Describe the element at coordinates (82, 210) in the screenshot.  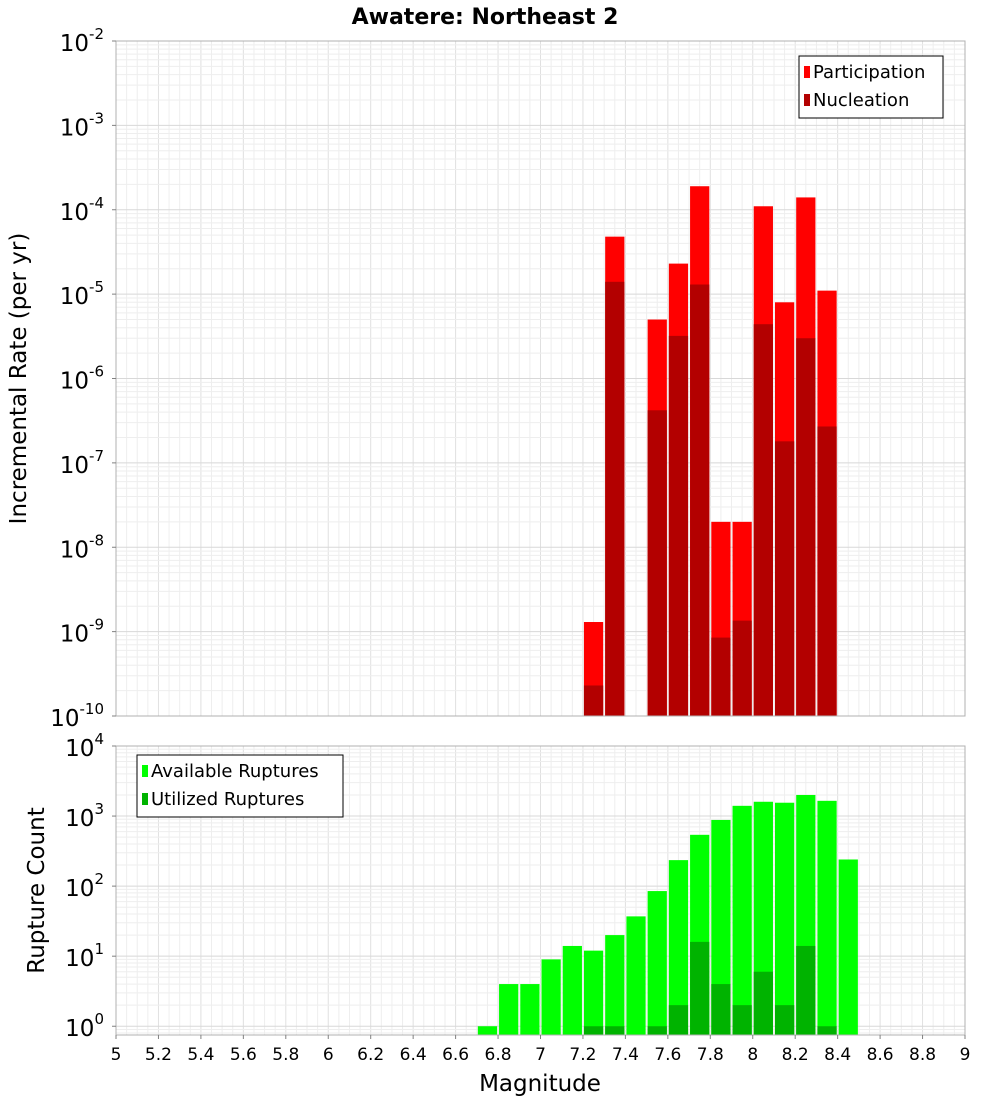
I see `y-tick-label: 10⁻⁴` at that location.